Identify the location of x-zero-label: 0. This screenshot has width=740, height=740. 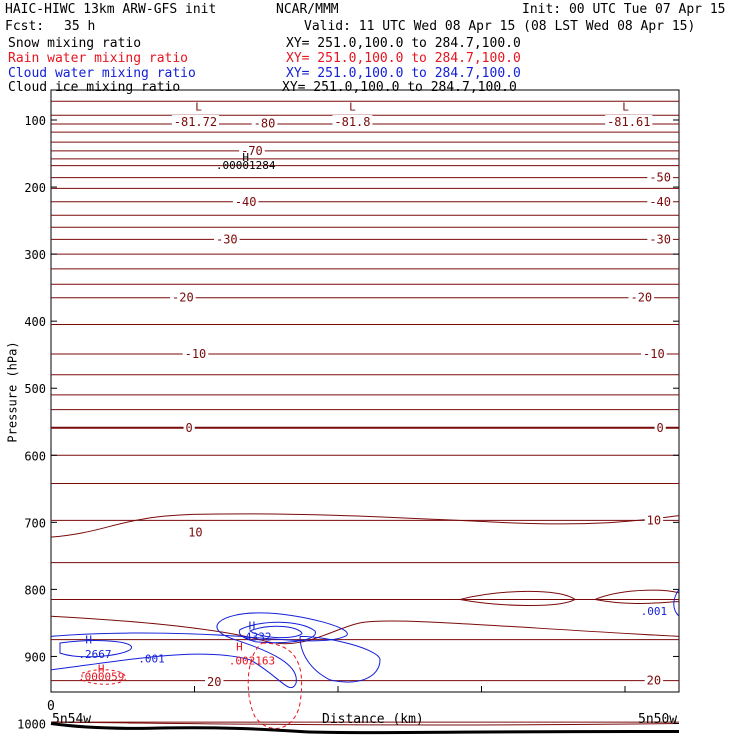
(51, 706).